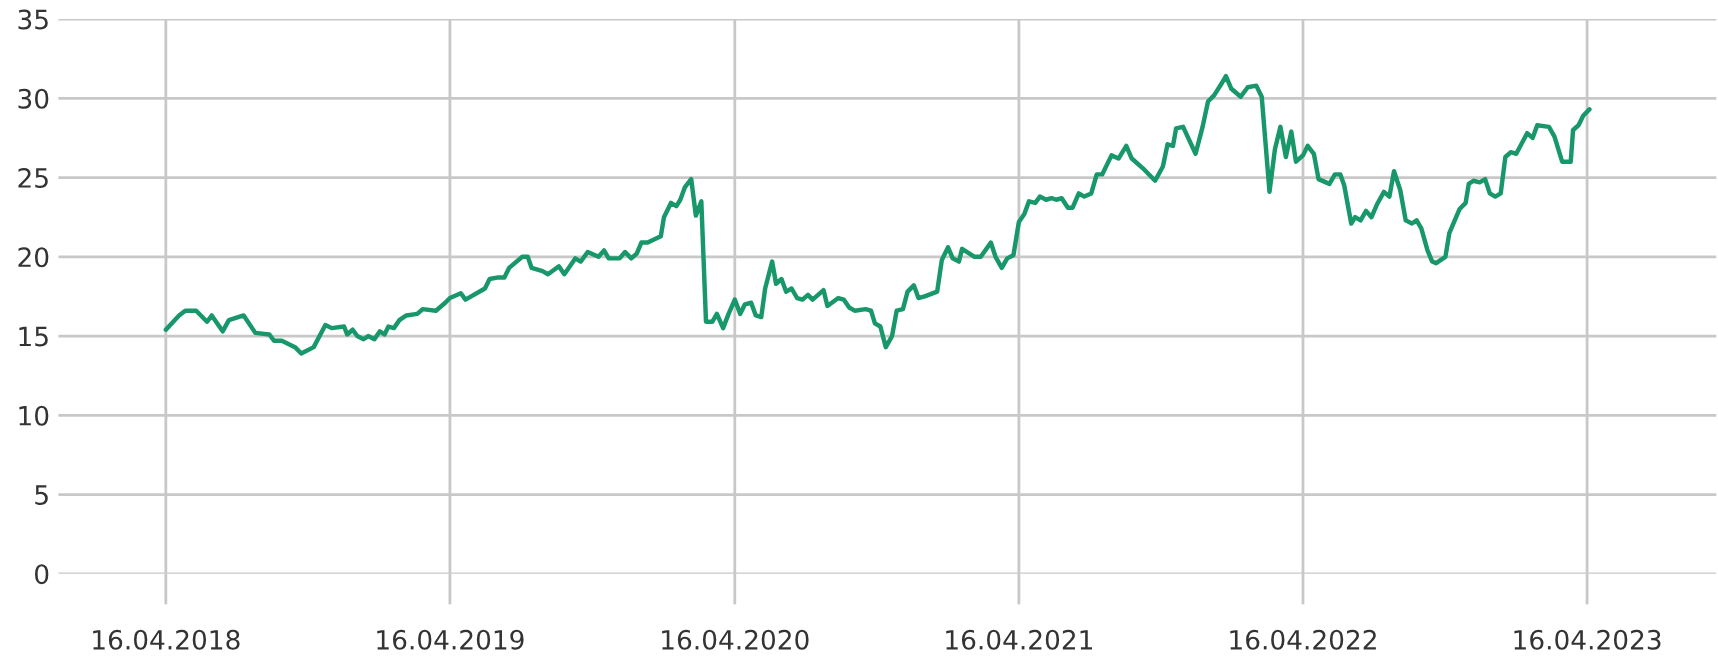 This screenshot has width=1718, height=658. What do you see at coordinates (1587, 639) in the screenshot?
I see `x-tick-label: 16.04.2023` at bounding box center [1587, 639].